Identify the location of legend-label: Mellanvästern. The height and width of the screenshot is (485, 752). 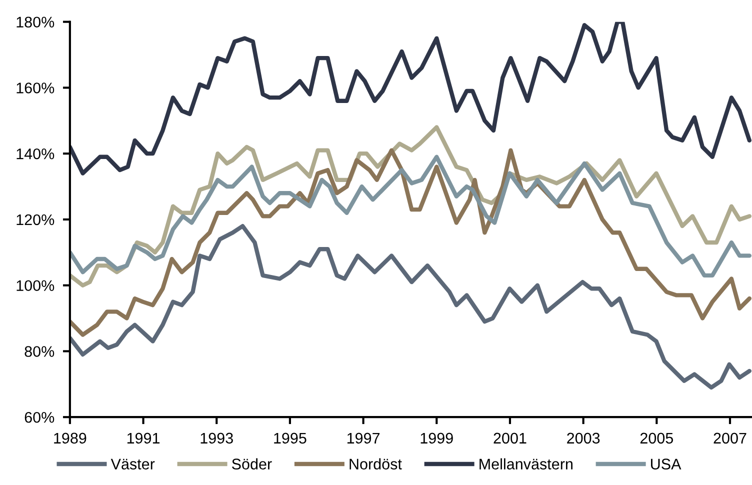
(526, 464).